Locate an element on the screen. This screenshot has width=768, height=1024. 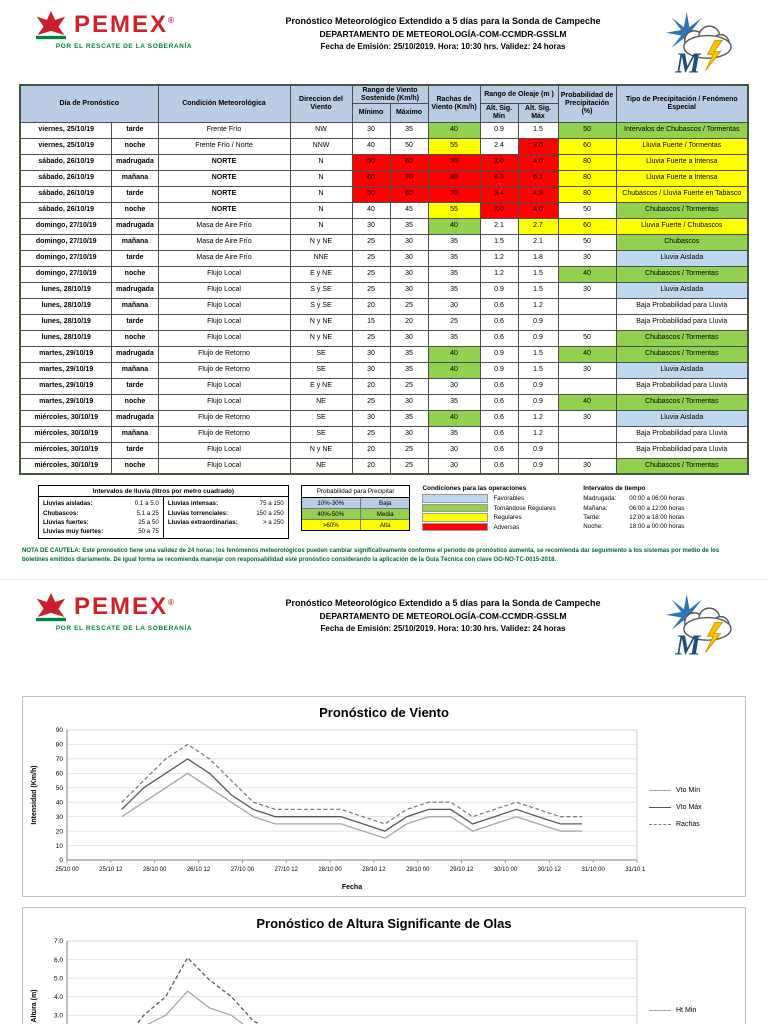
cell-period: noche is located at coordinates (135, 338).